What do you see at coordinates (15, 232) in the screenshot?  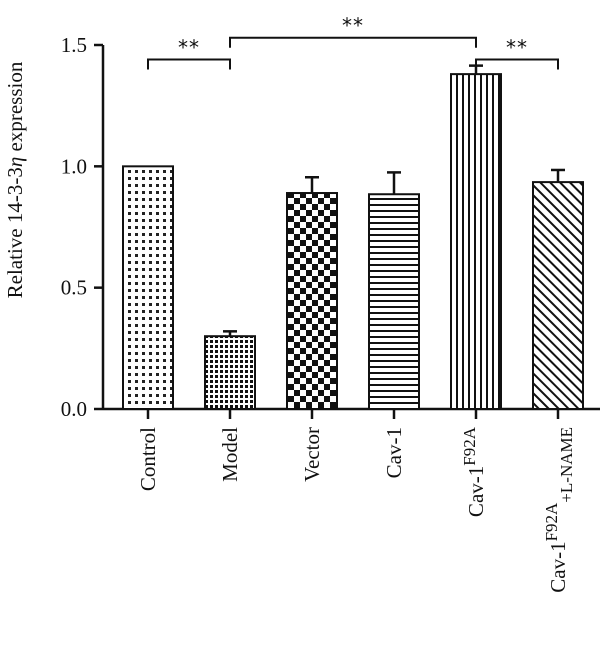 I see `y-axis-label-prefix: Relative 14-3-3` at bounding box center [15, 232].